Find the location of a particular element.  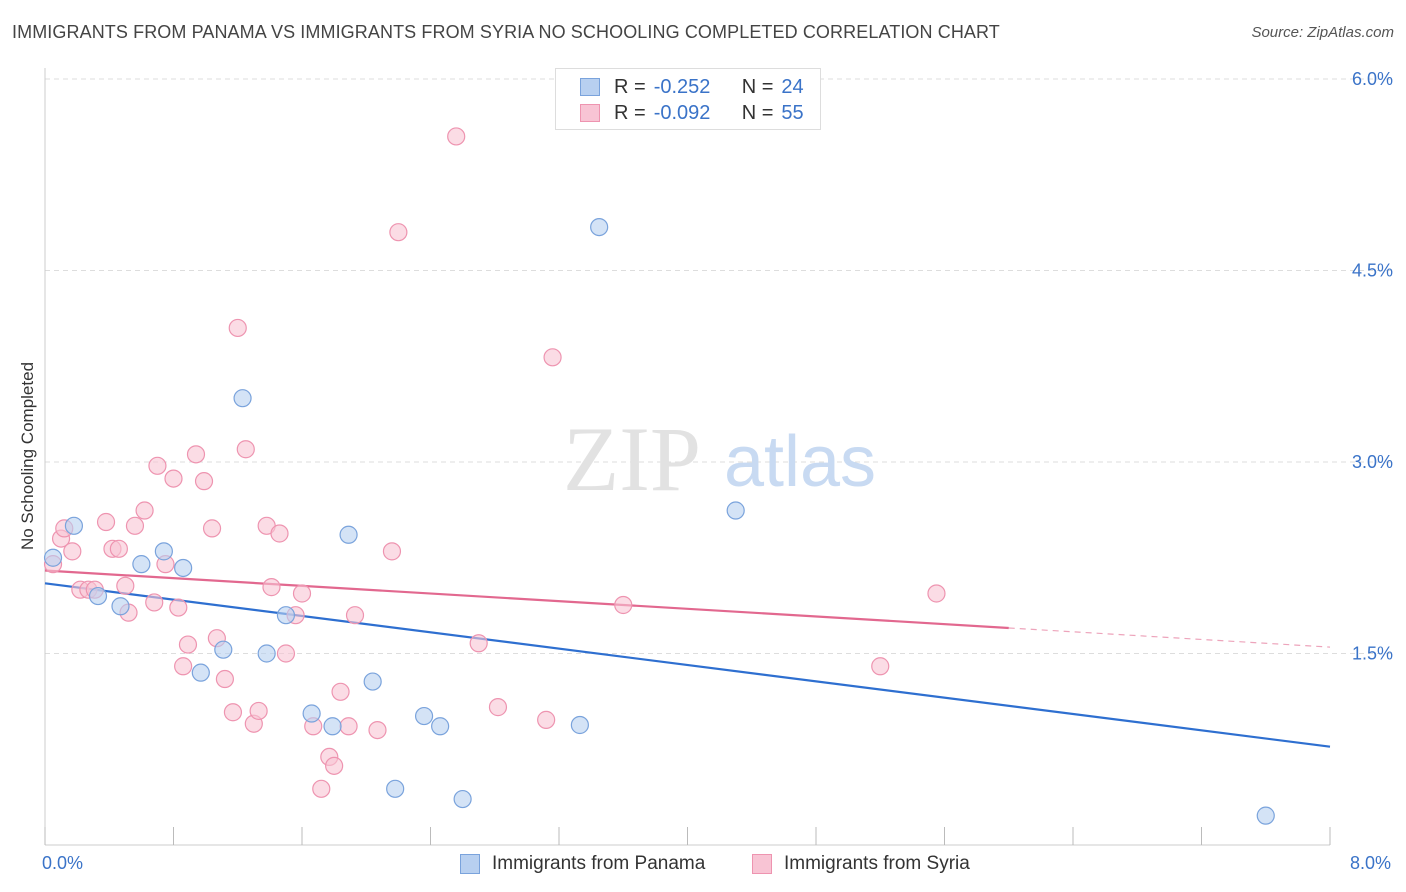

syria-legend-swatch is located at coordinates (762, 864).